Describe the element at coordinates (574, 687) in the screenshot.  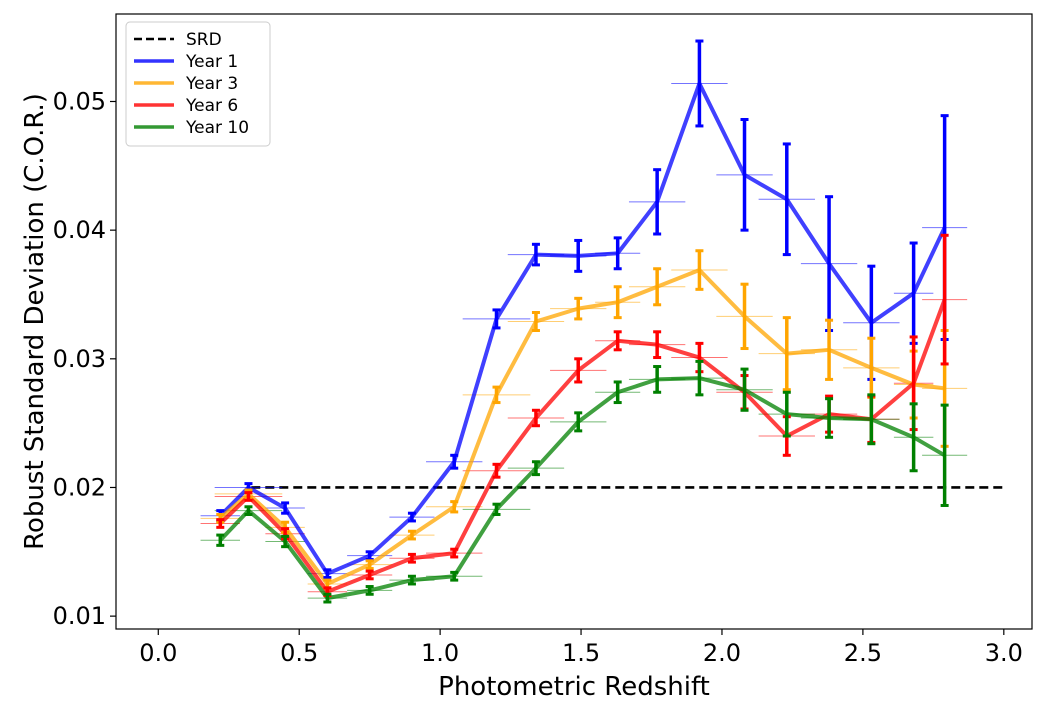
I see `x-axis-title: Photometric Redshift` at that location.